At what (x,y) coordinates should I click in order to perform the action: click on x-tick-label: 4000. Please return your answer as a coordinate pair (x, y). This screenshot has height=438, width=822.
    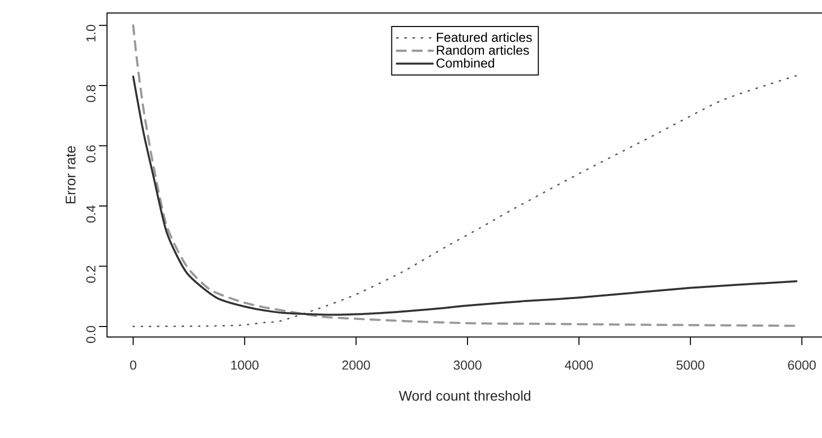
    Looking at the image, I should click on (578, 365).